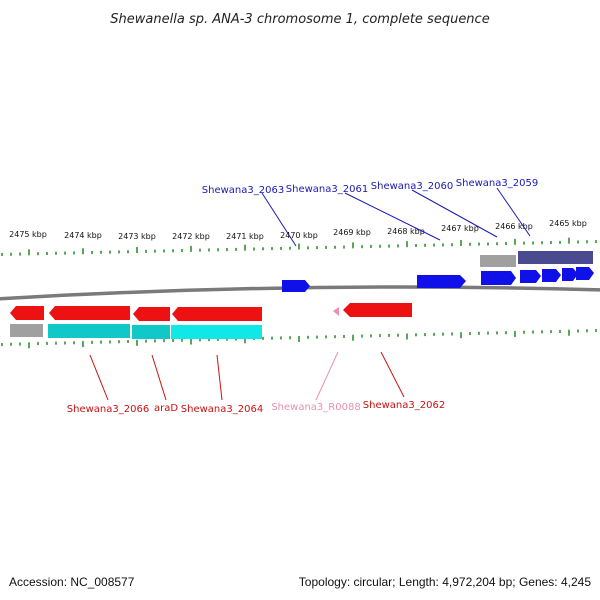 The height and width of the screenshot is (600, 600). I want to click on scale-label: 2465 kbp, so click(568, 223).